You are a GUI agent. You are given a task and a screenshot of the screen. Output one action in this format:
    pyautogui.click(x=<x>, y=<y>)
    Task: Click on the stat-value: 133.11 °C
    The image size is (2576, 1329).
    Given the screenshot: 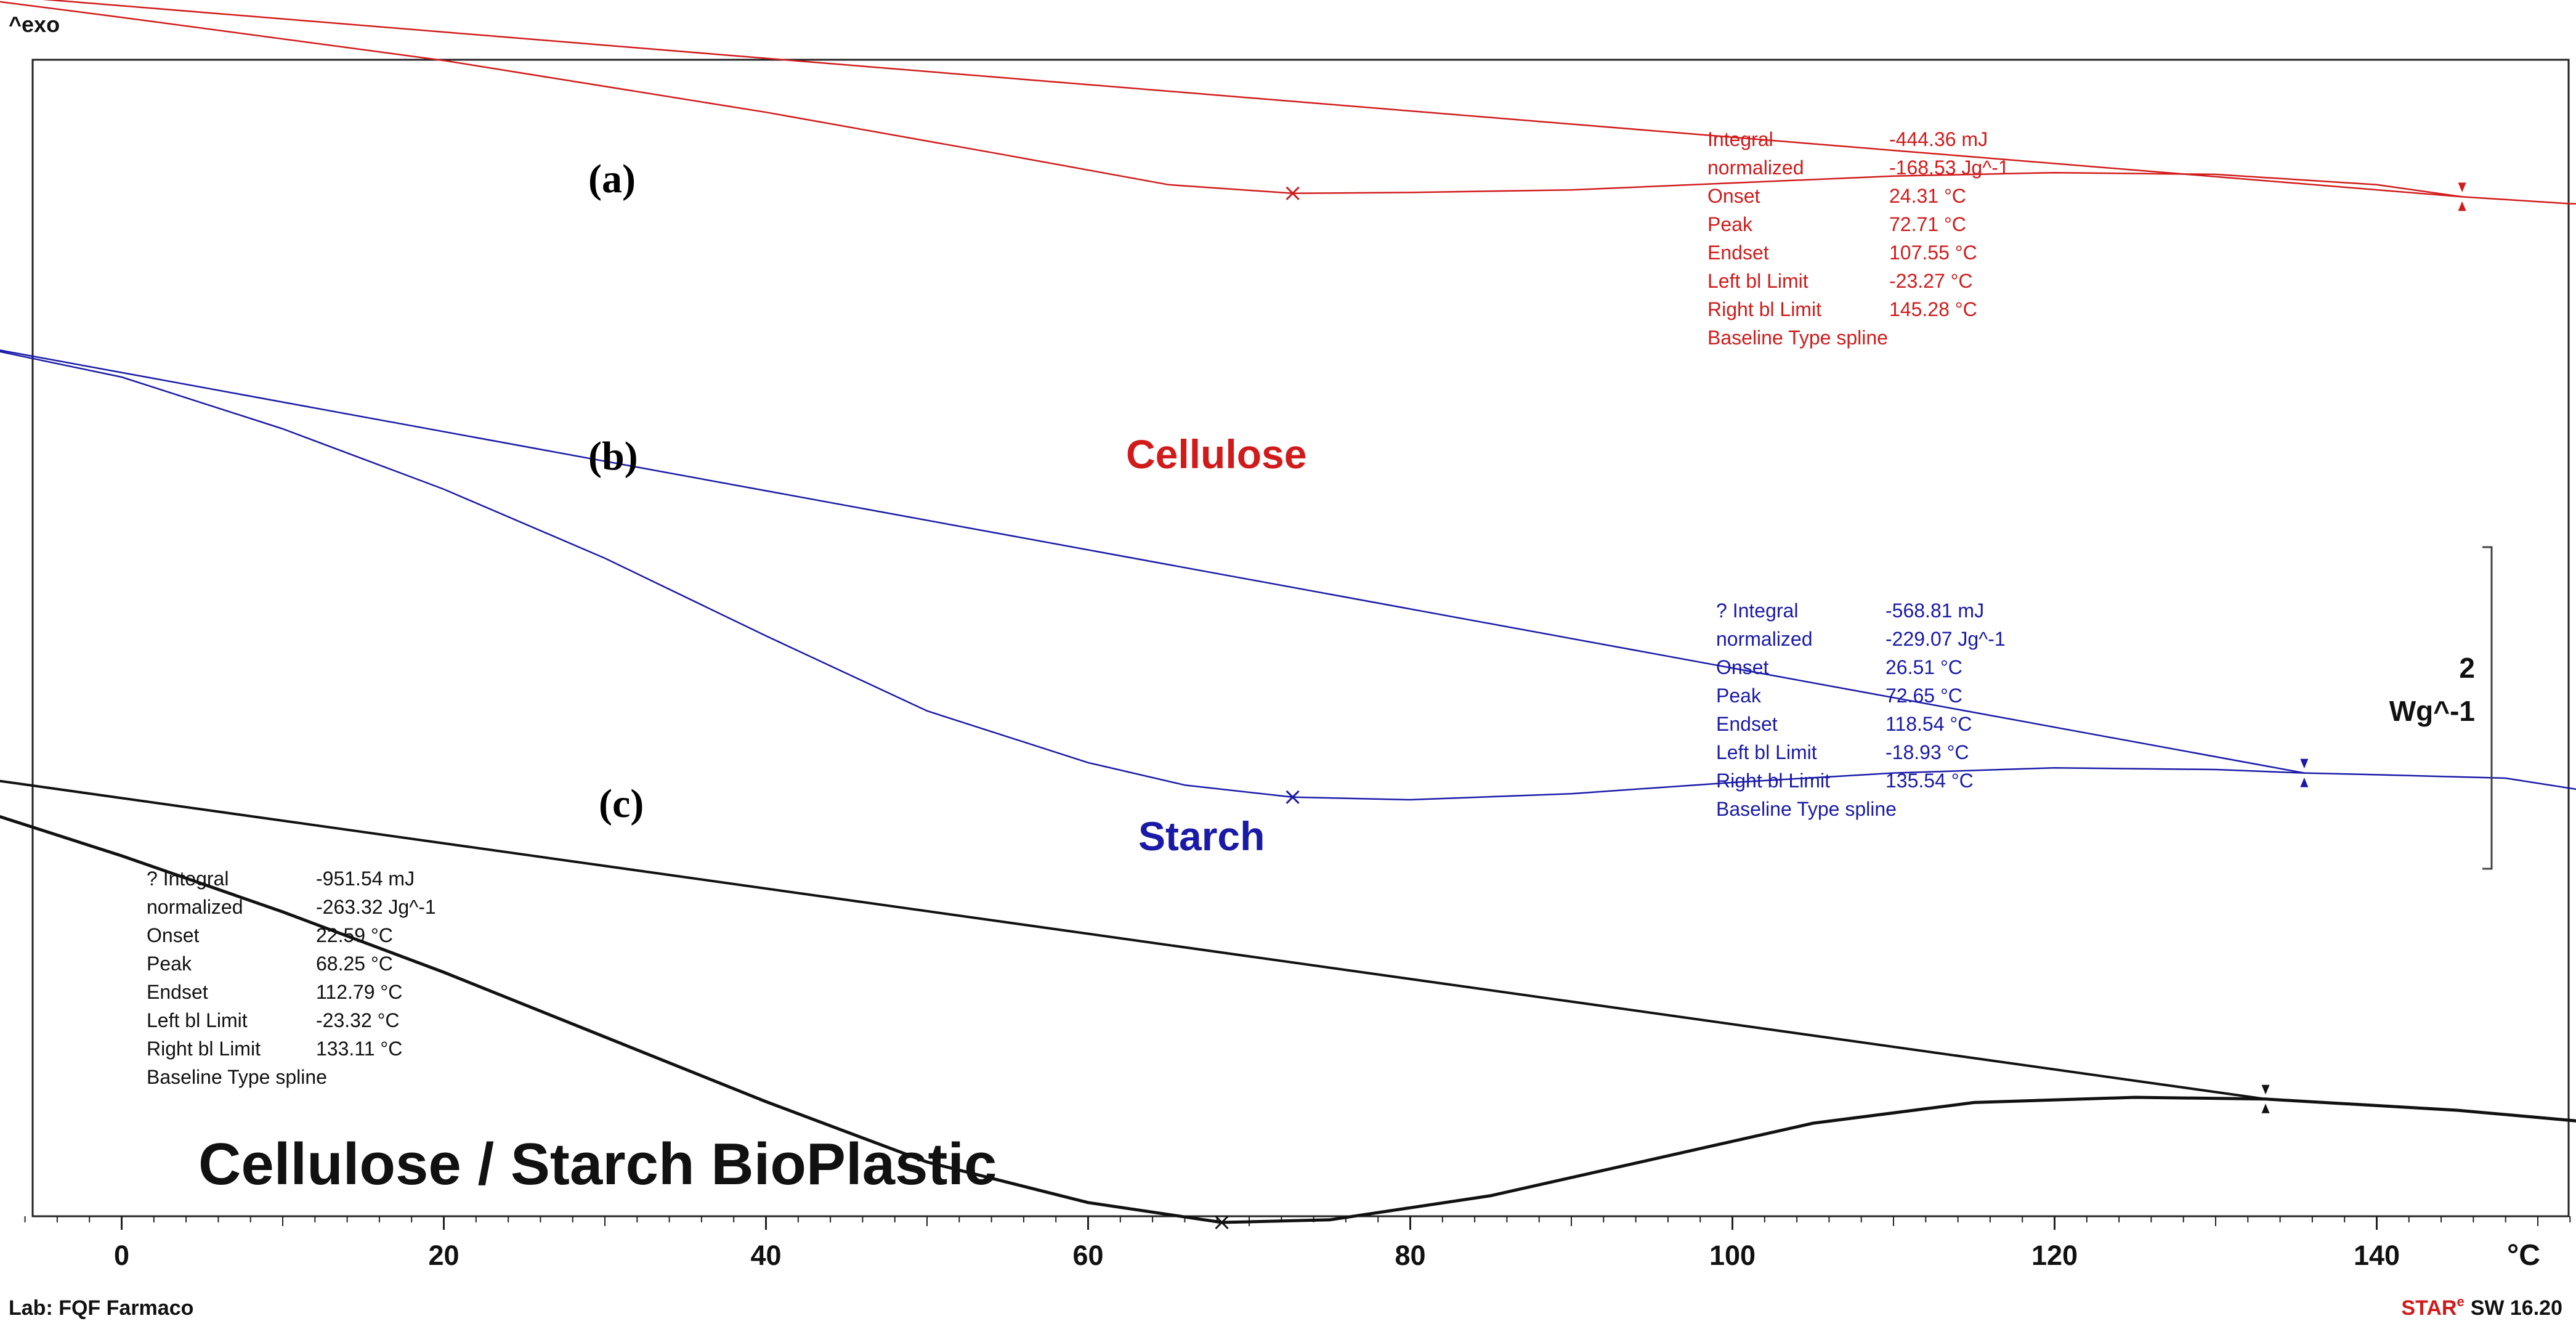 What is the action you would take?
    pyautogui.click(x=359, y=1049)
    